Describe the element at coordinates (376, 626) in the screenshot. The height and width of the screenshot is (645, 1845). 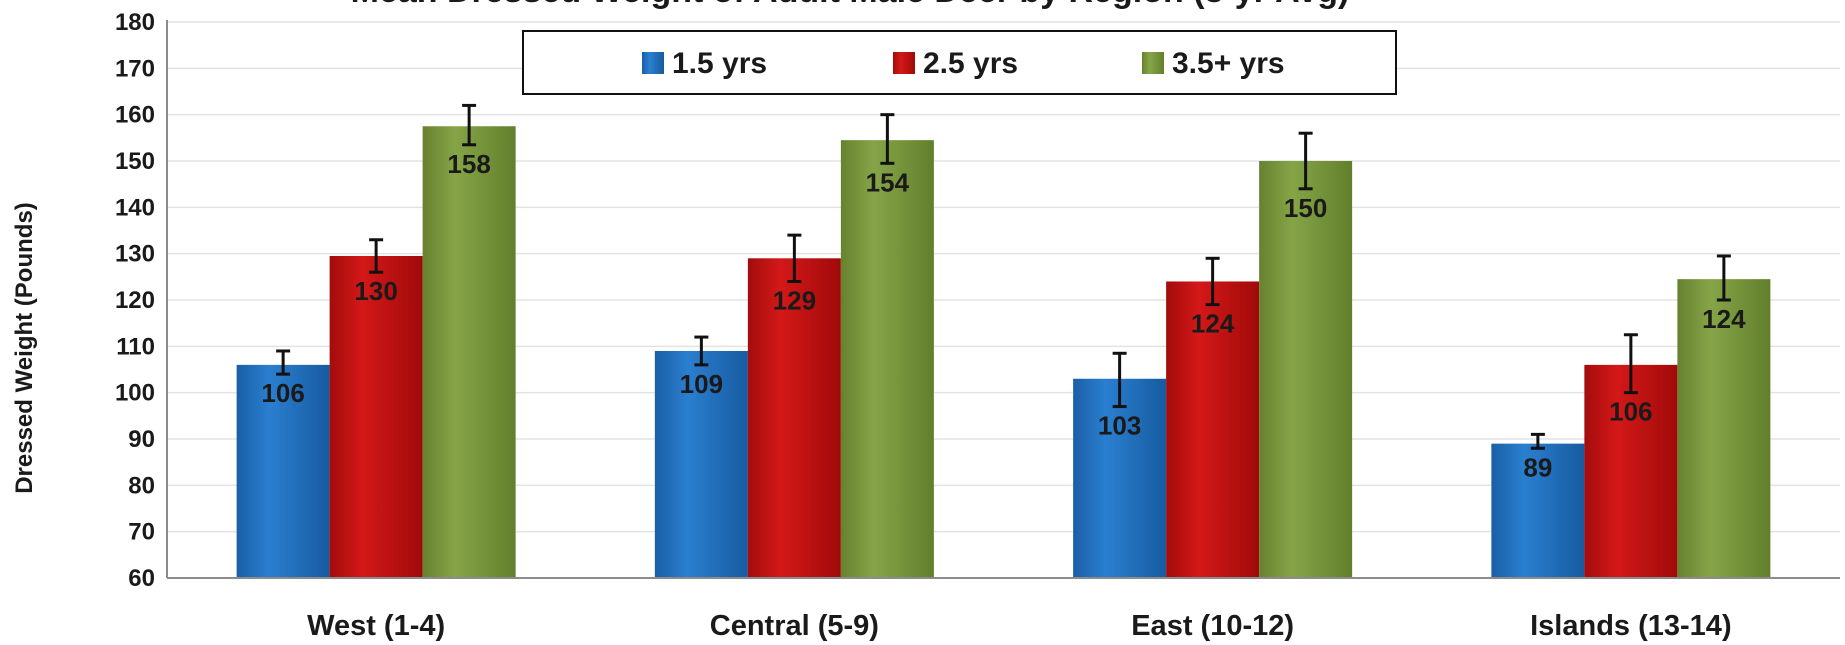
I see `x-tick-label: West (1-4)` at that location.